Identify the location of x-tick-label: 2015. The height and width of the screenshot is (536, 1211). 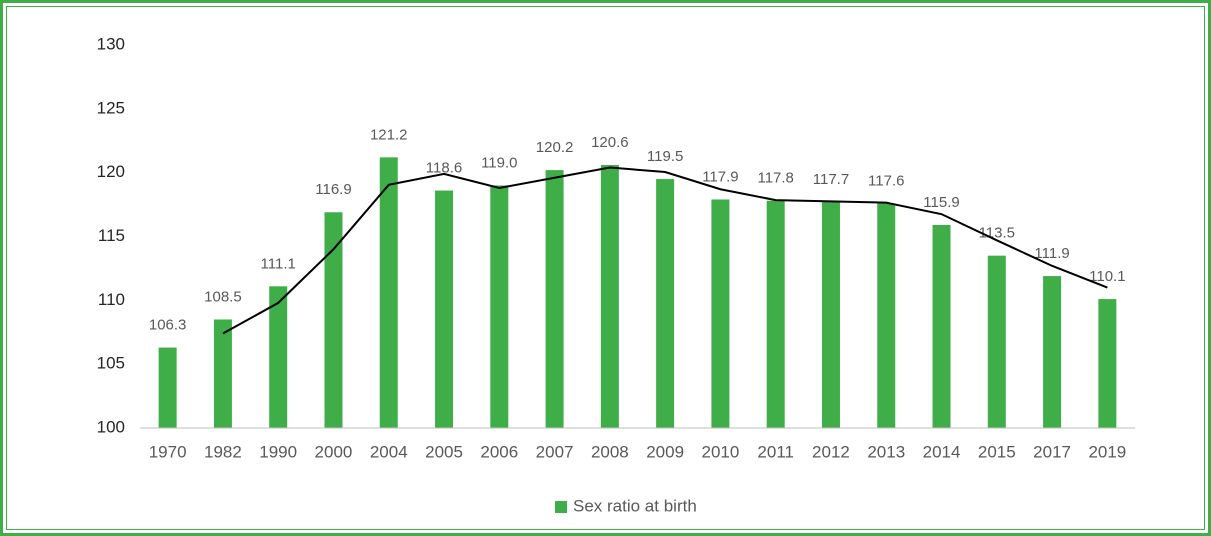
(997, 451).